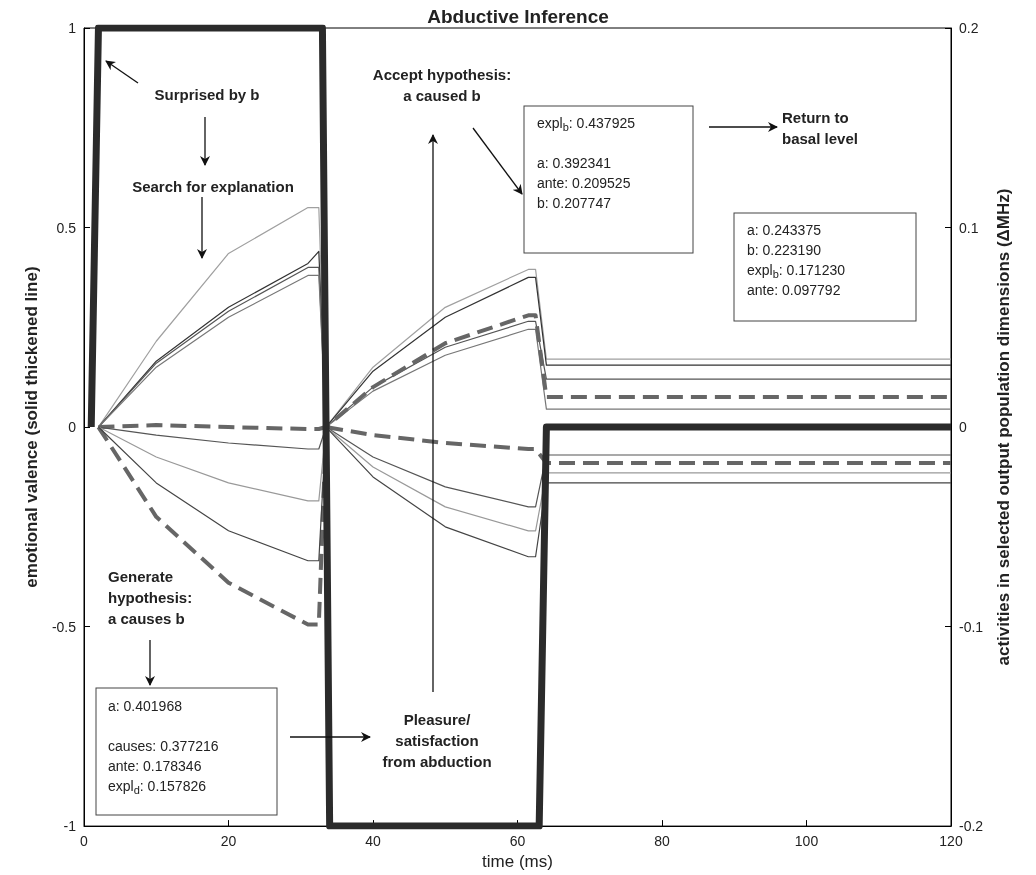 This screenshot has height=875, width=1036. Describe the element at coordinates (820, 128) in the screenshot. I see `annotation: Return to basal level` at that location.